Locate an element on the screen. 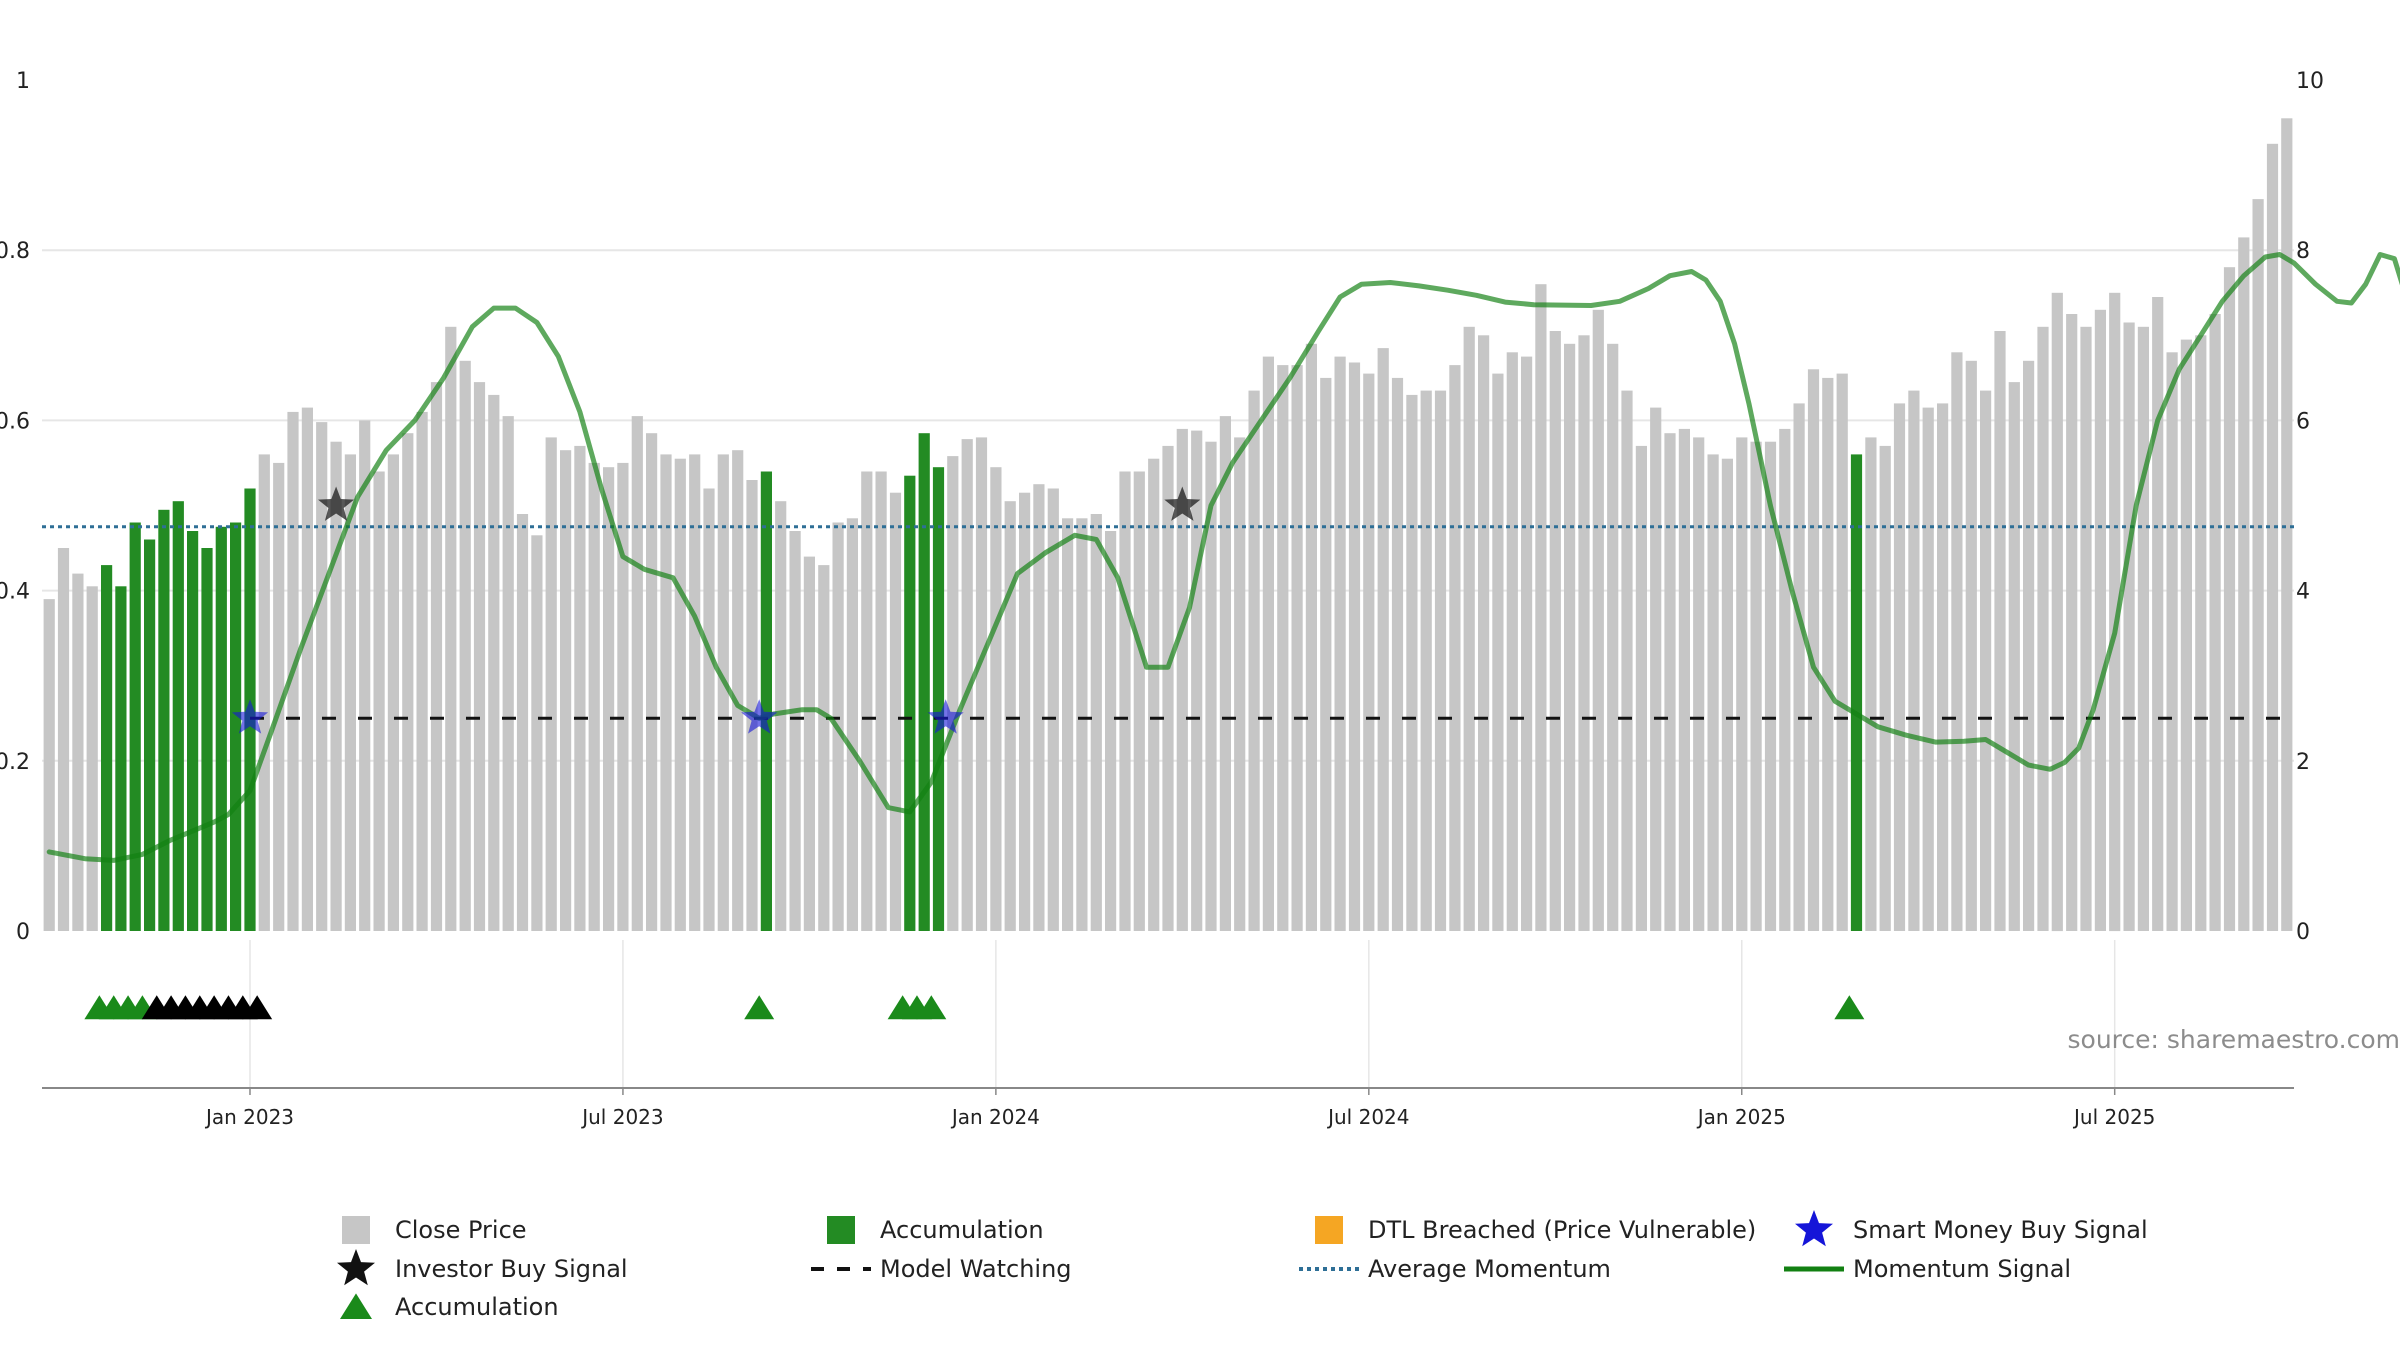 This screenshot has height=1350, width=2400. smart-money-buy-star is located at coordinates (945, 716).